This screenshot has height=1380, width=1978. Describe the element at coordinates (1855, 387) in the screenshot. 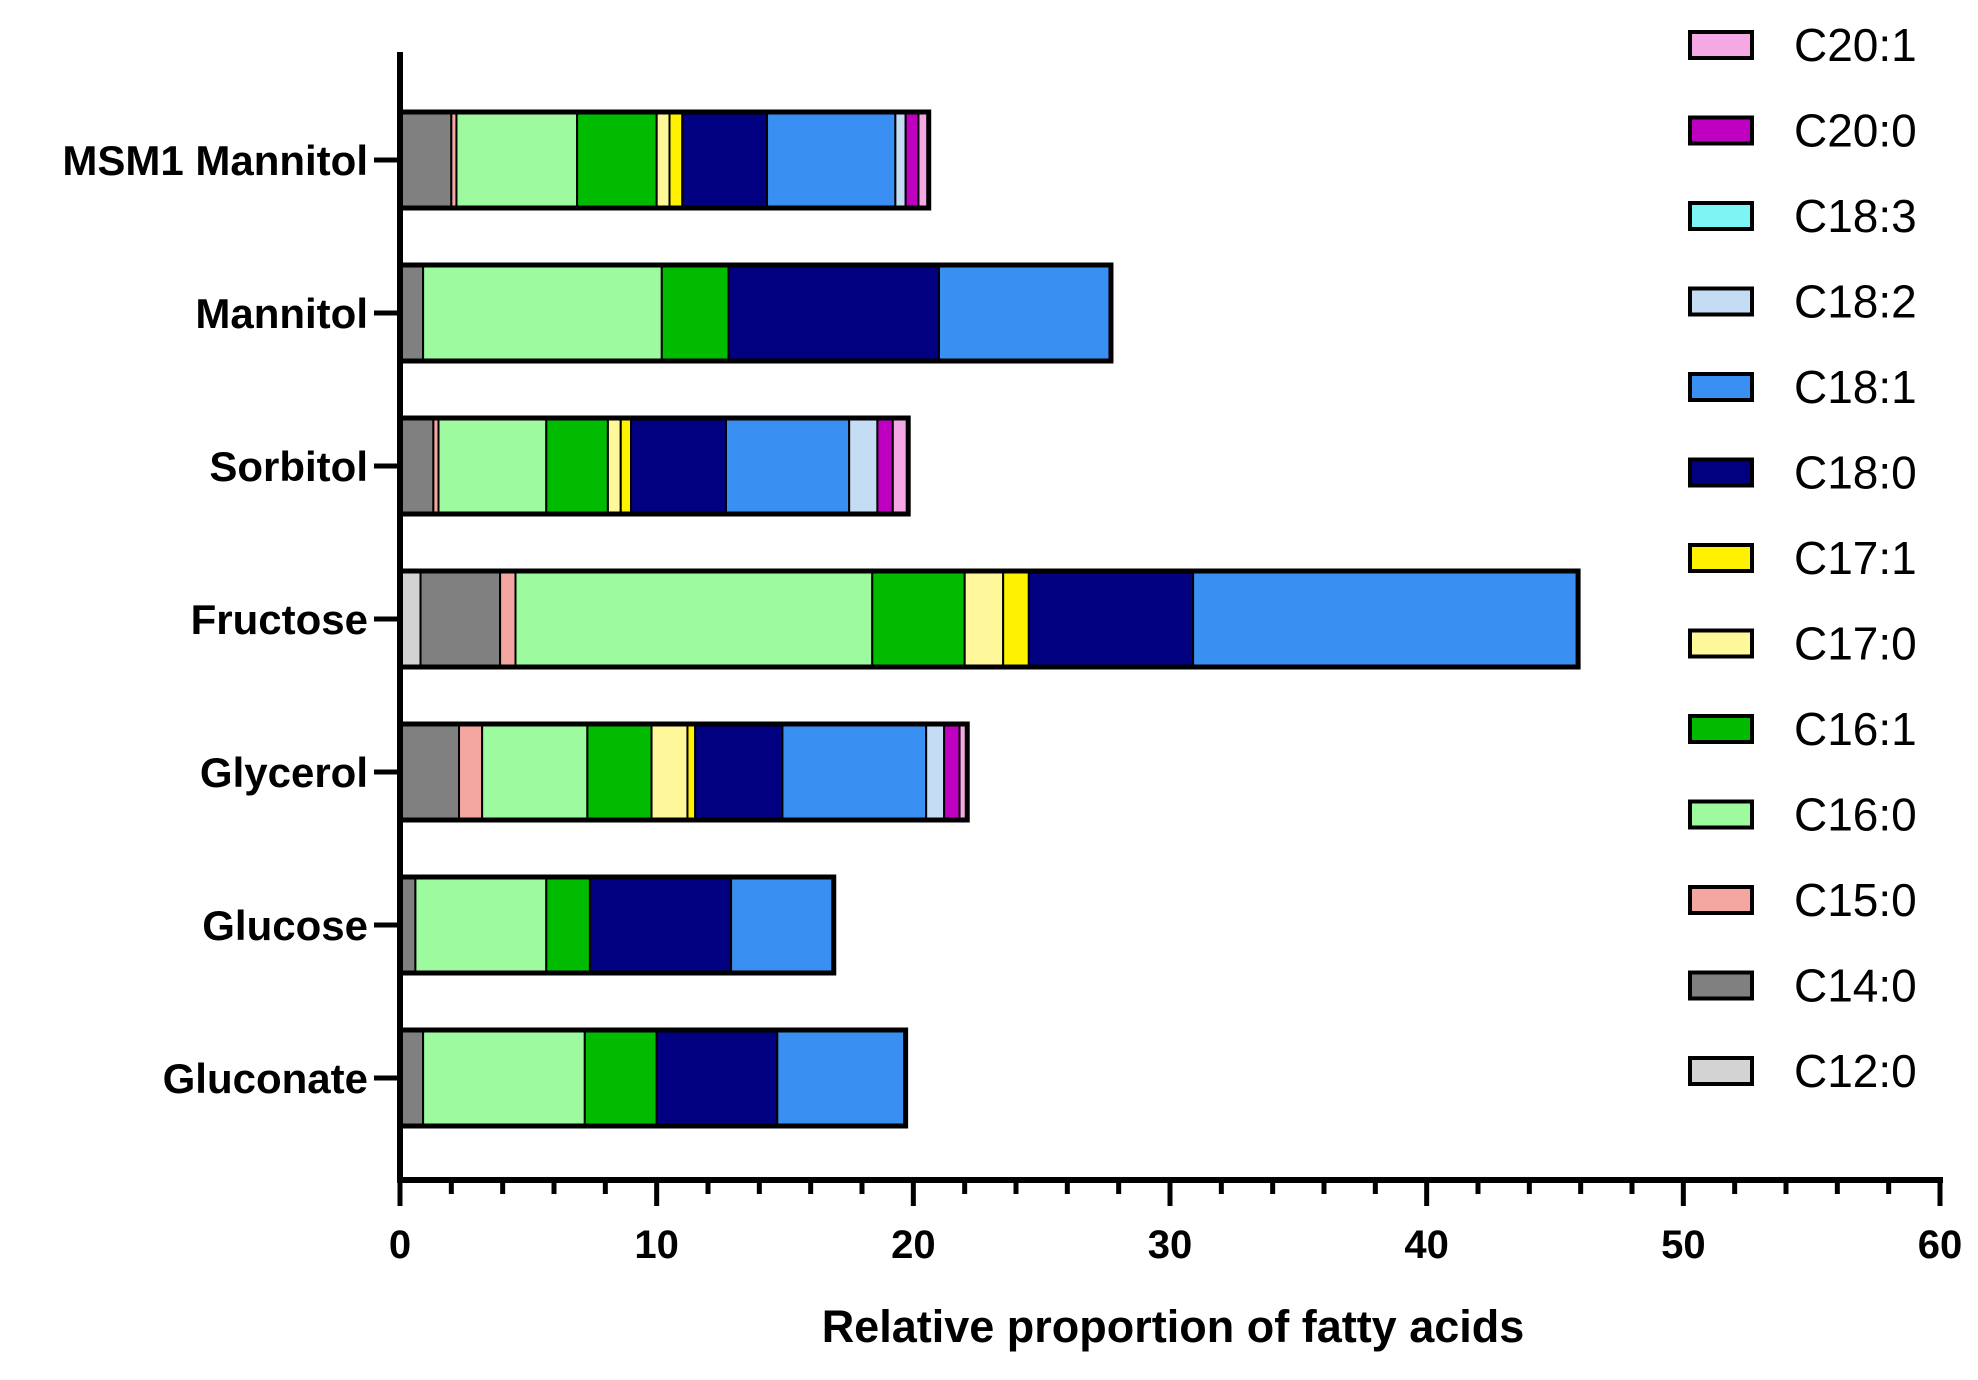

I see `legend-label-c18-1: C18:1` at that location.